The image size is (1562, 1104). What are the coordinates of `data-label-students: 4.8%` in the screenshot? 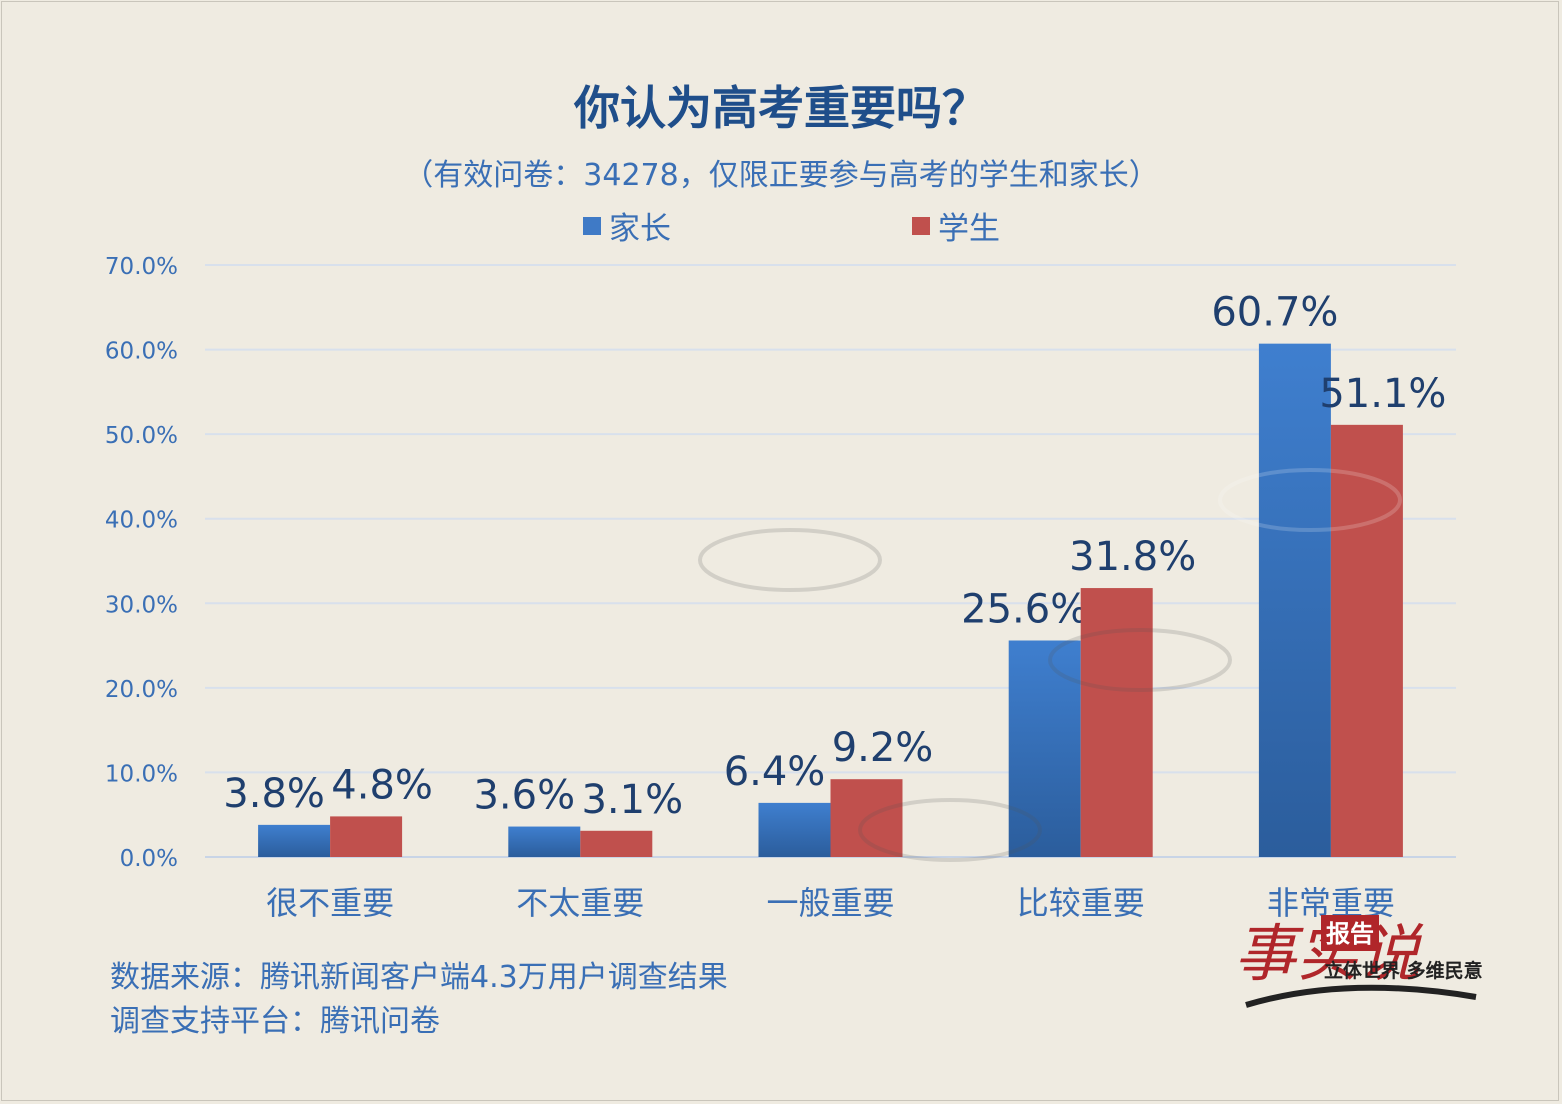 It's located at (382, 785).